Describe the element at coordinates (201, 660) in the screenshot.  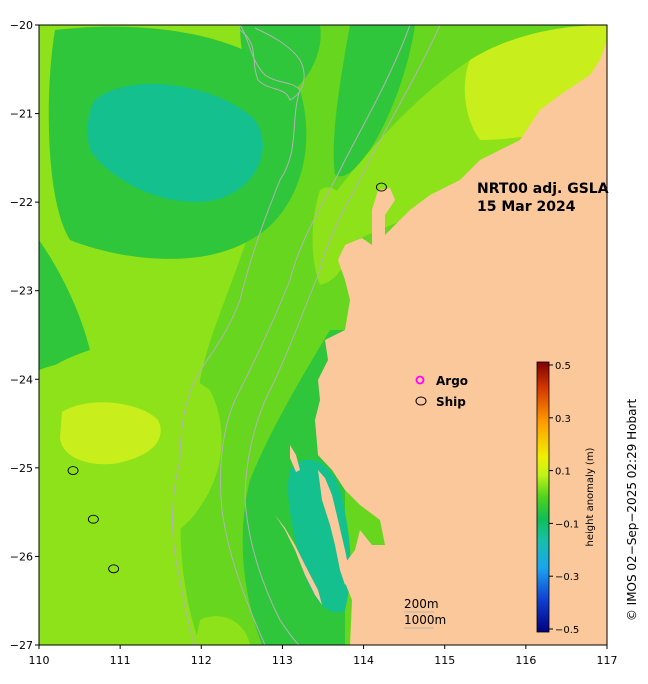
I see `x-tick-label: 112` at that location.